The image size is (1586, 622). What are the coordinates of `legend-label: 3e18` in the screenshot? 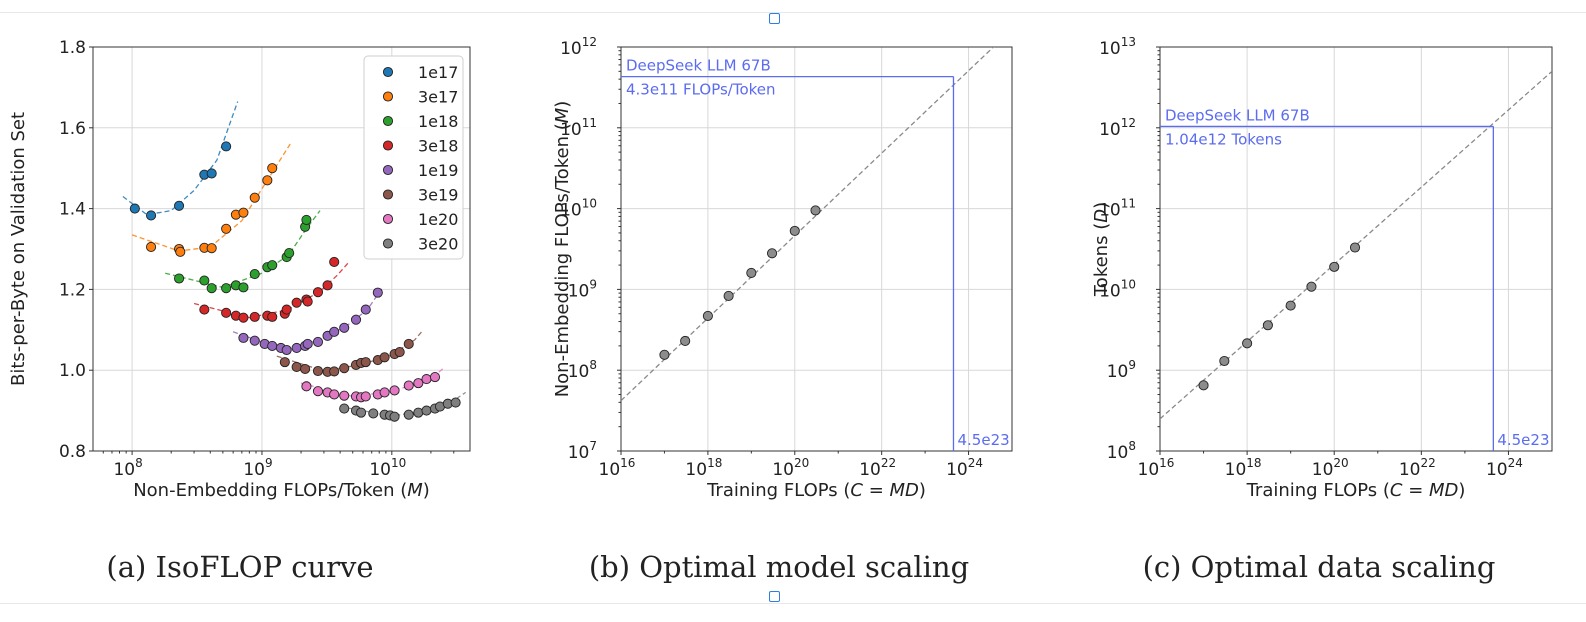 It's located at (438, 146).